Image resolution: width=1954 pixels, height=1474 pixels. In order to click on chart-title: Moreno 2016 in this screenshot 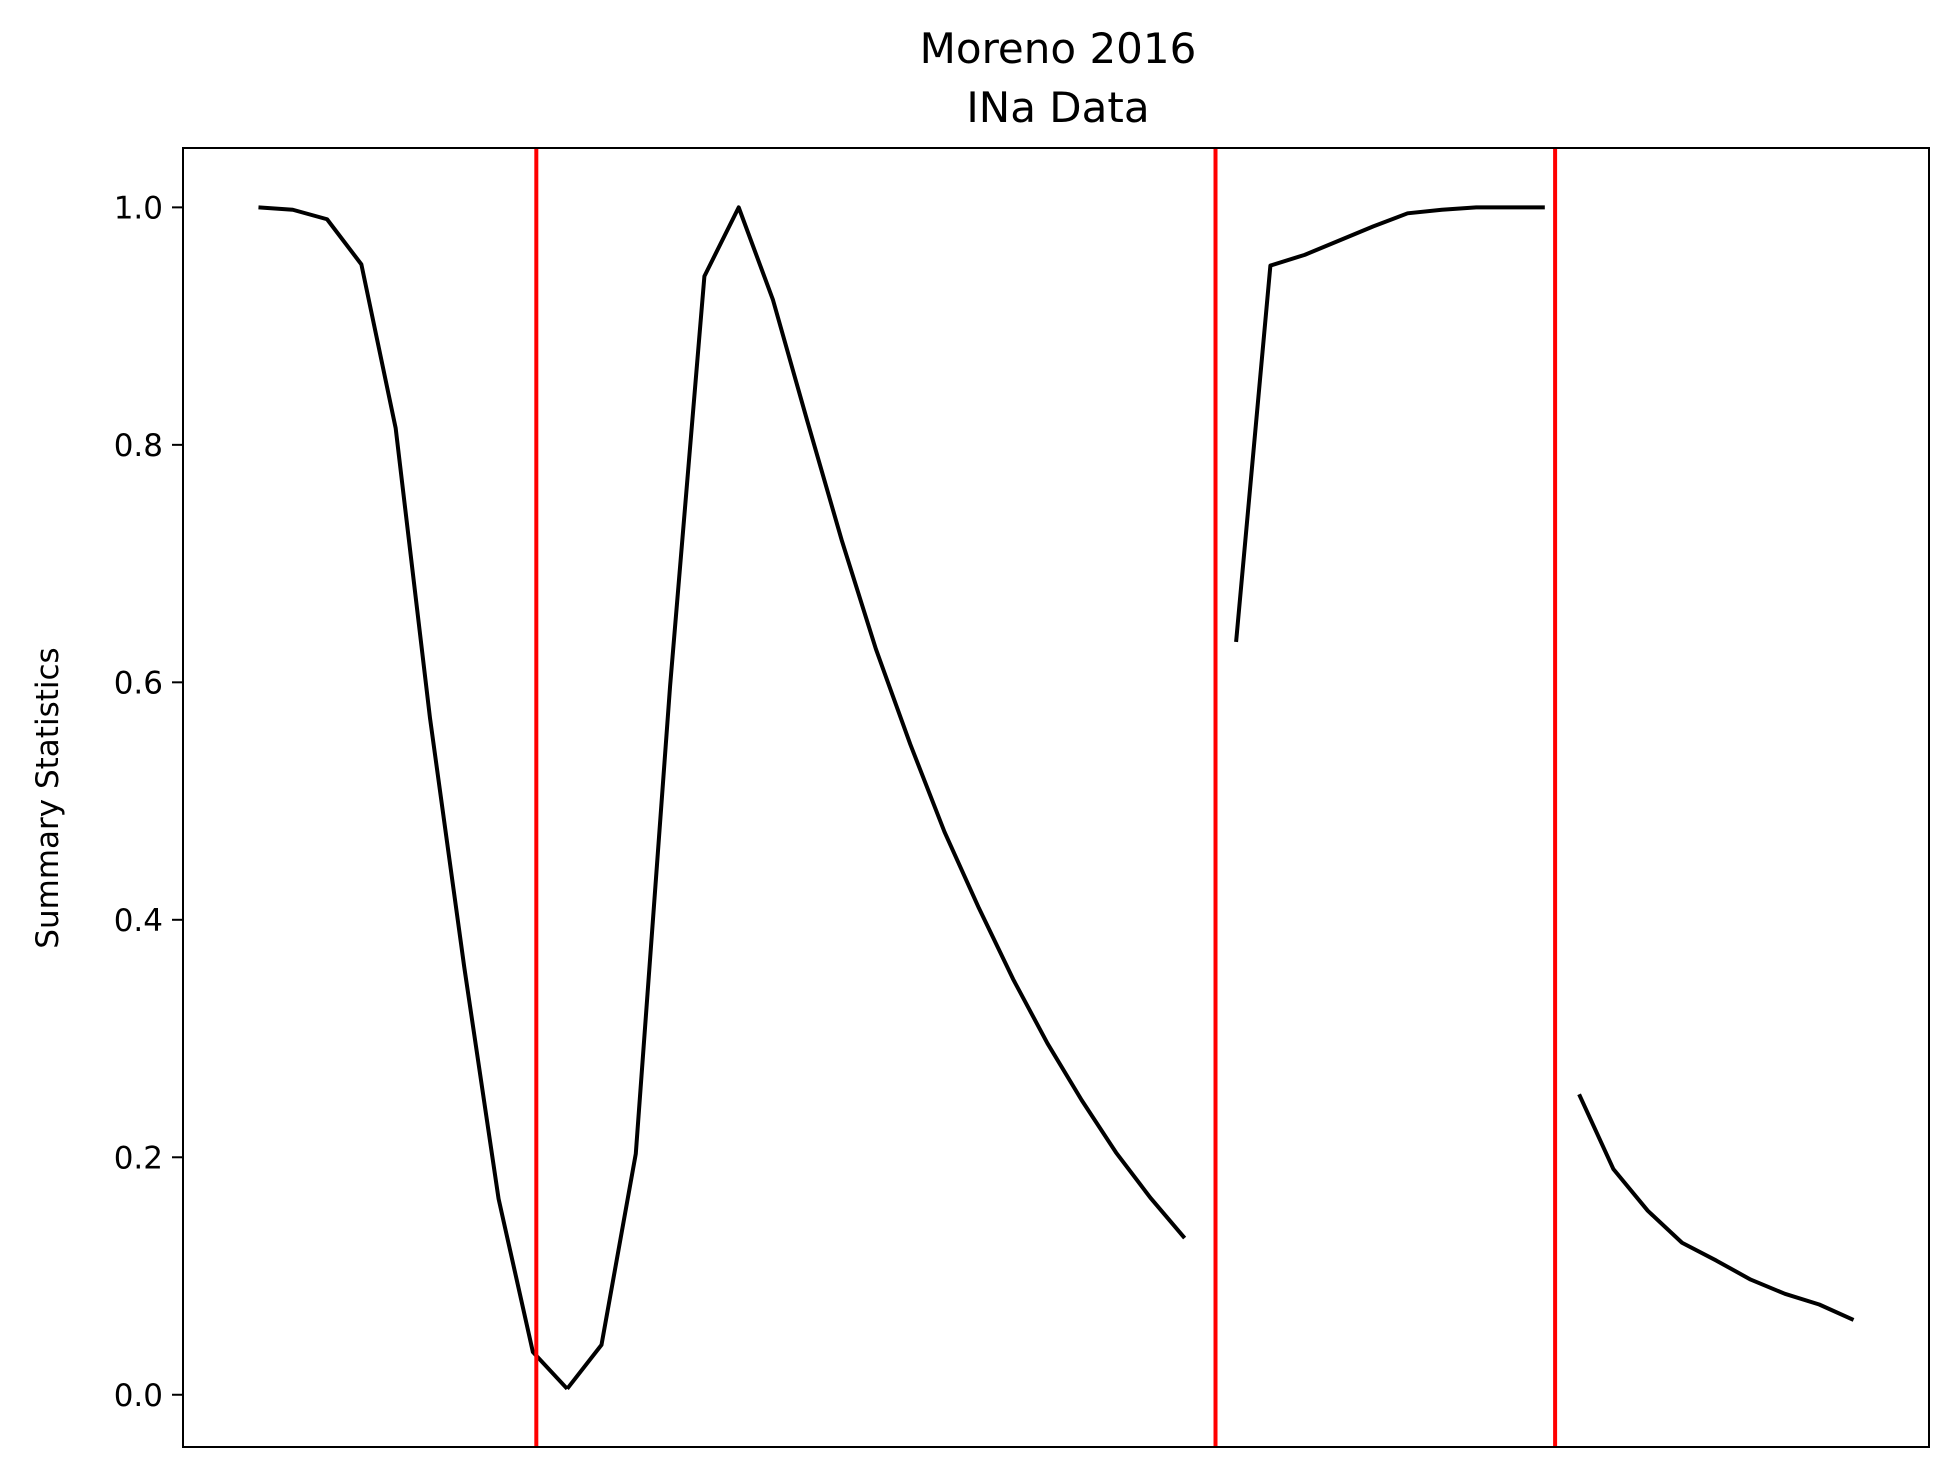, I will do `click(1058, 48)`.